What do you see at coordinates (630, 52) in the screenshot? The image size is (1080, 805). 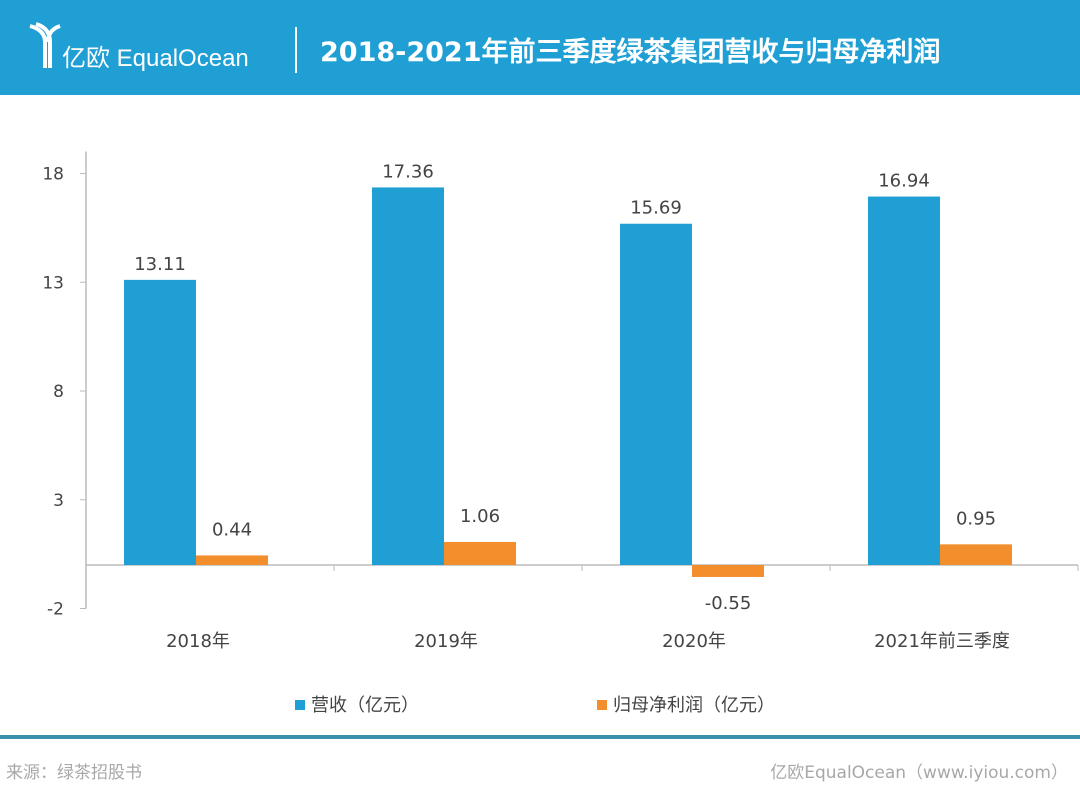 I see `chart-title: 2018-2021年前三季度绿茶集团营收与归母净利润` at bounding box center [630, 52].